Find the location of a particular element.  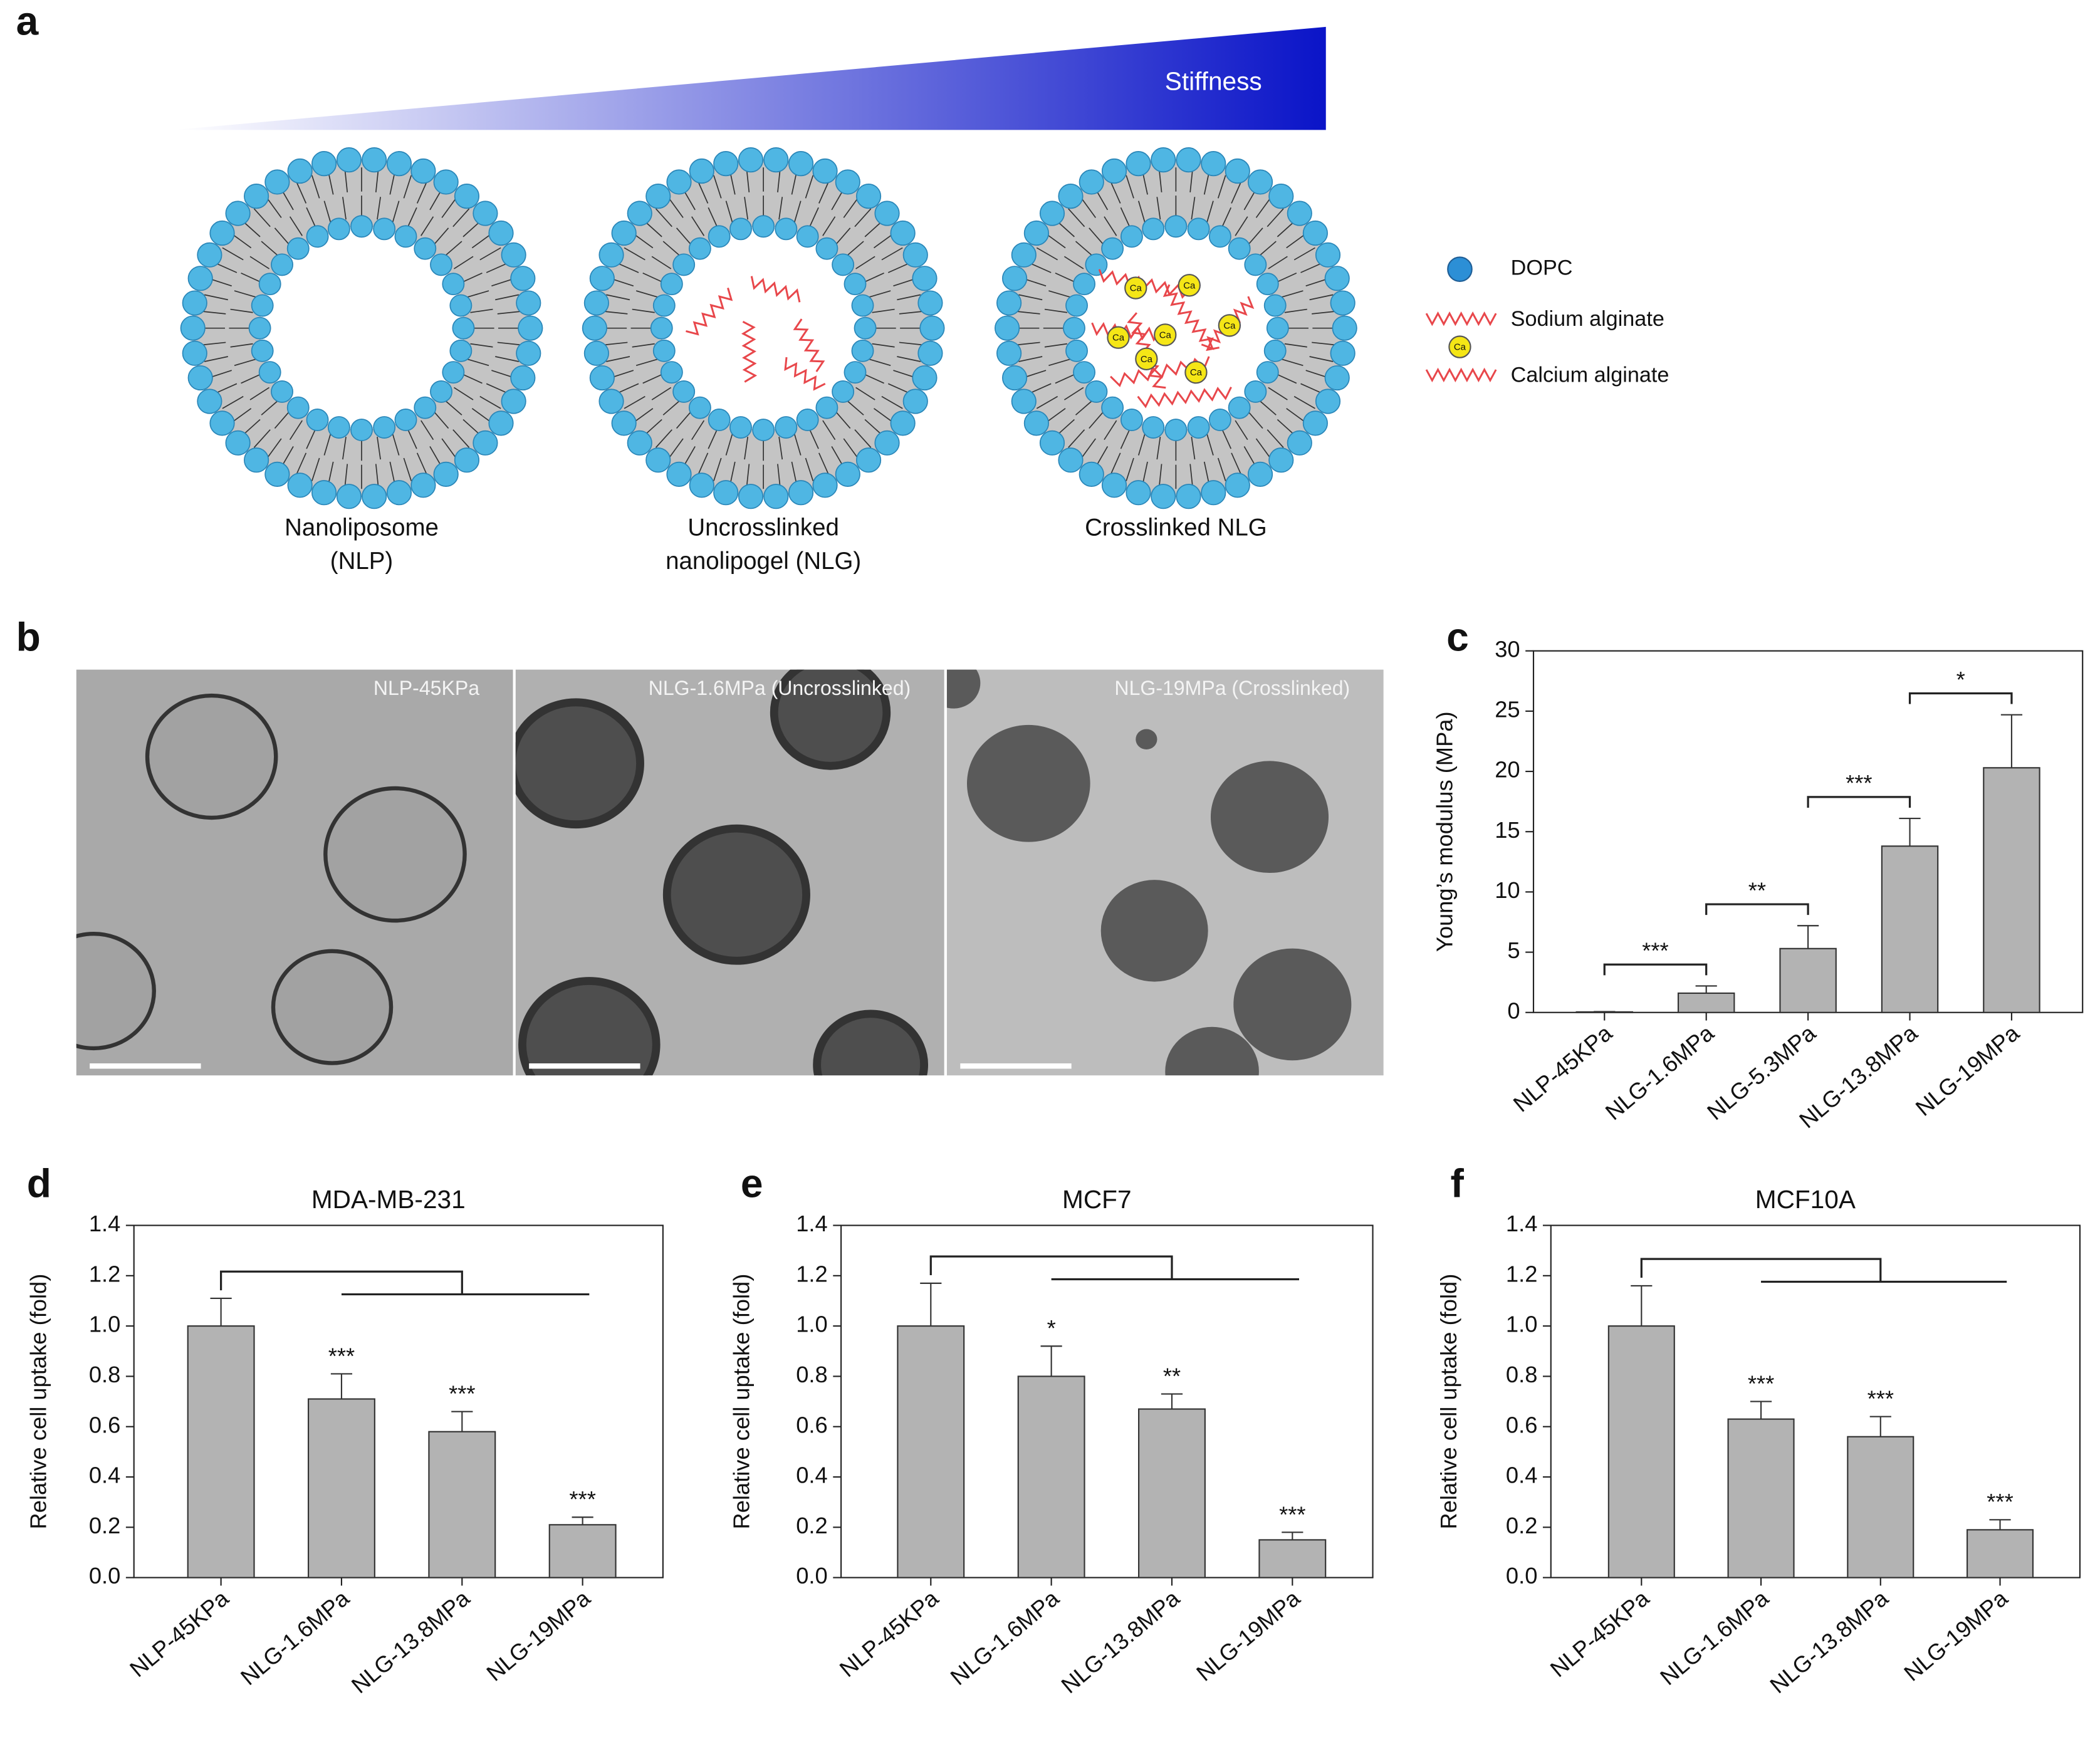

x-tick-label: NLP-45KPa is located at coordinates (889, 1633).